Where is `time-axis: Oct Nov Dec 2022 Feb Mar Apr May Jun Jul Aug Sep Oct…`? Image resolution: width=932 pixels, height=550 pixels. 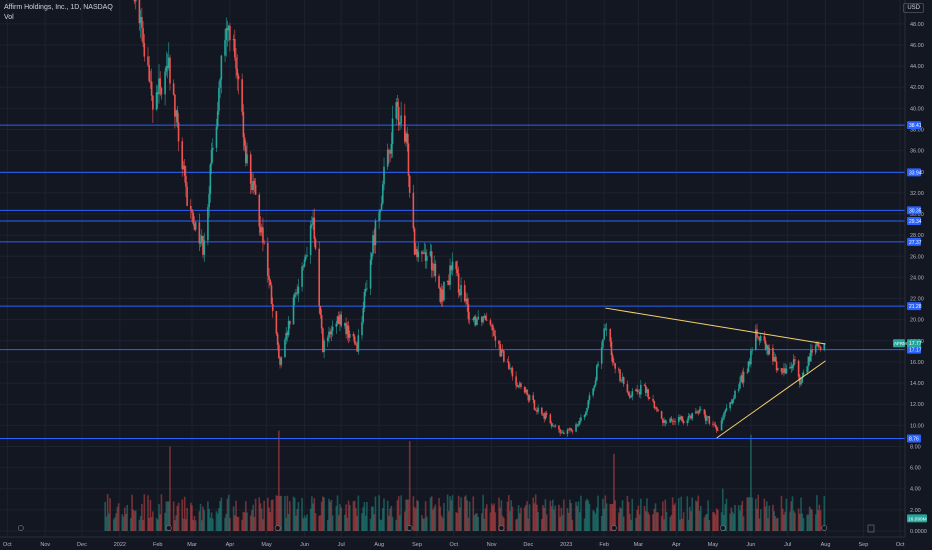
time-axis: Oct Nov Dec 2022 Feb Mar Apr May Jun Jul Aug Sep Oct… is located at coordinates (454, 545).